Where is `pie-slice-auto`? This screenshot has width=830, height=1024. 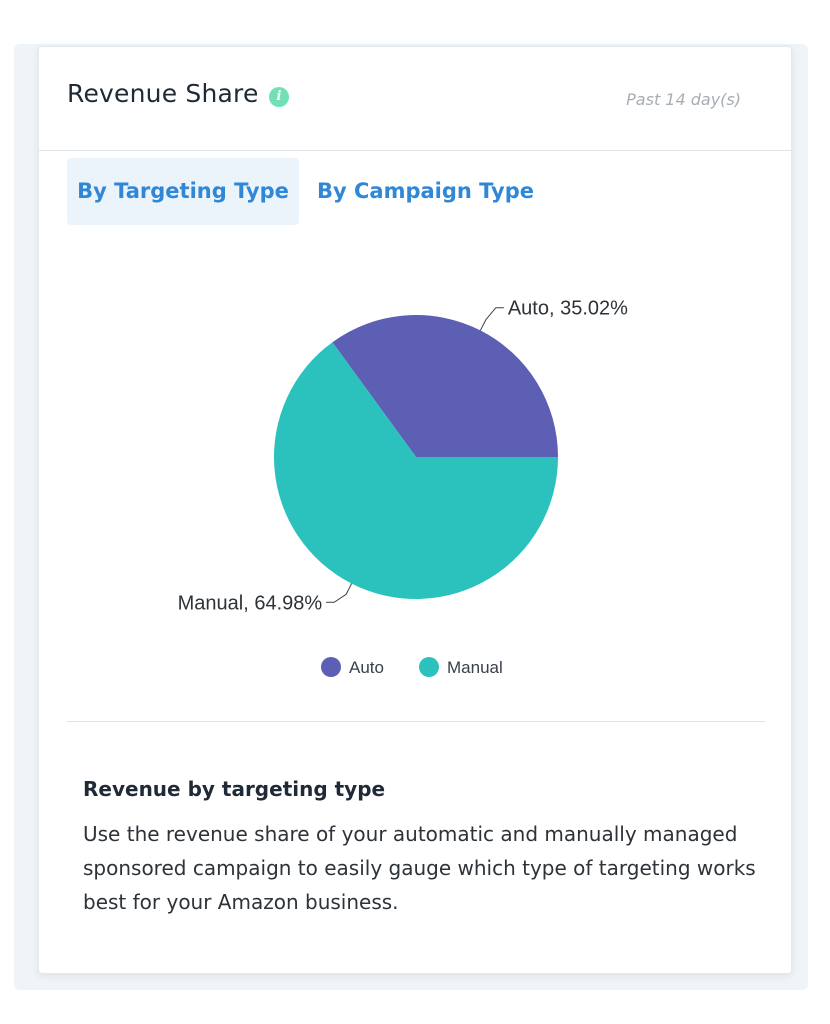
pie-slice-auto is located at coordinates (445, 385).